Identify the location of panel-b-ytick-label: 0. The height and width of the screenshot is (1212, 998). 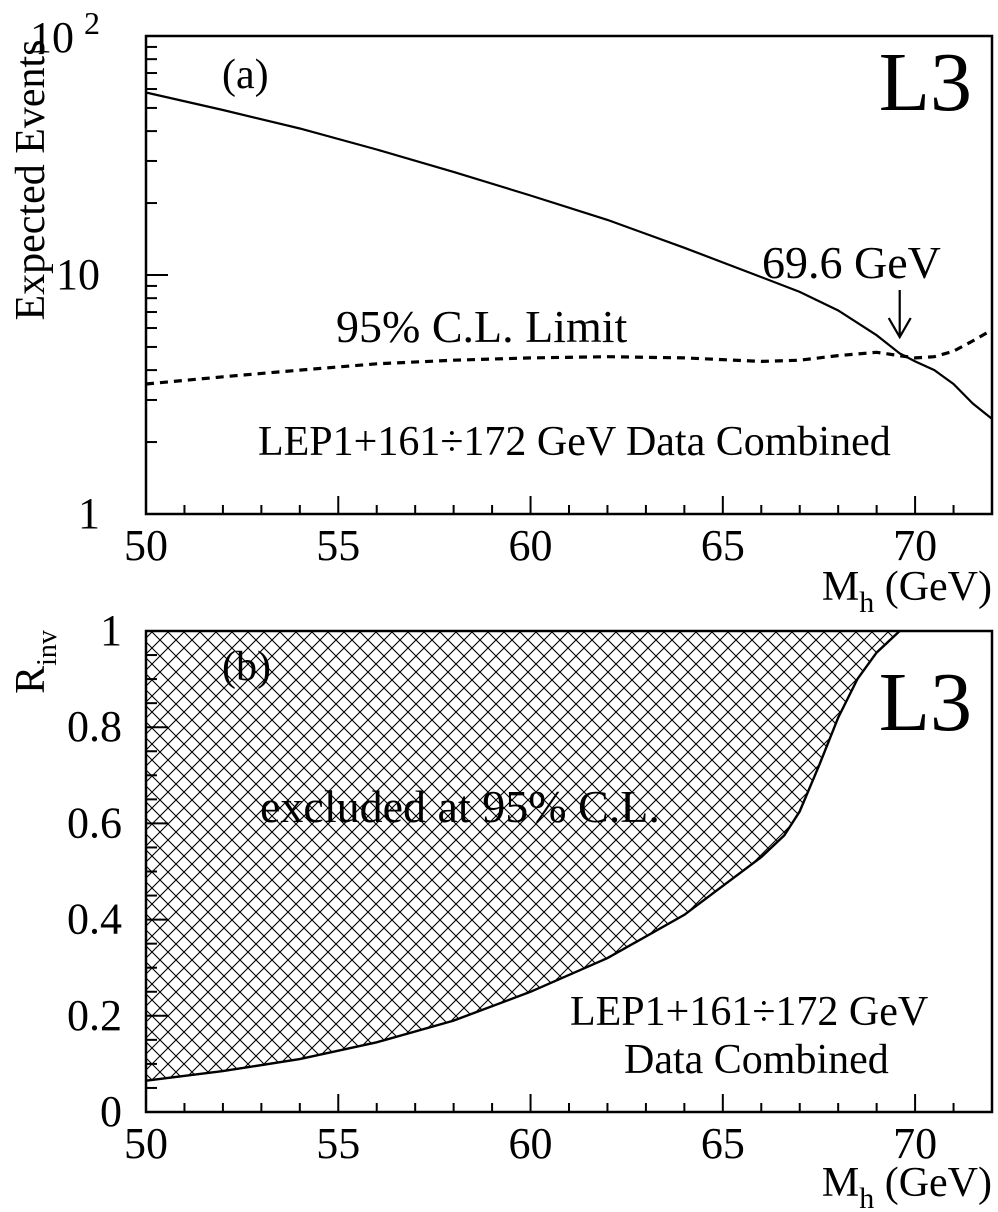
(111, 1111).